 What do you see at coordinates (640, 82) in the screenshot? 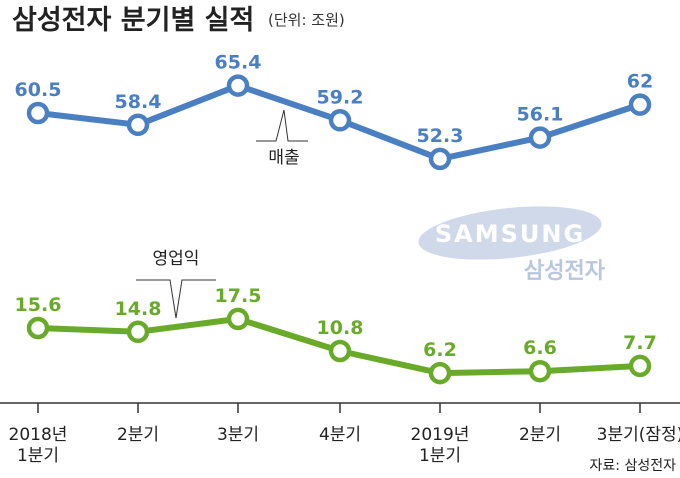
I see `revenue-value-label: 62` at bounding box center [640, 82].